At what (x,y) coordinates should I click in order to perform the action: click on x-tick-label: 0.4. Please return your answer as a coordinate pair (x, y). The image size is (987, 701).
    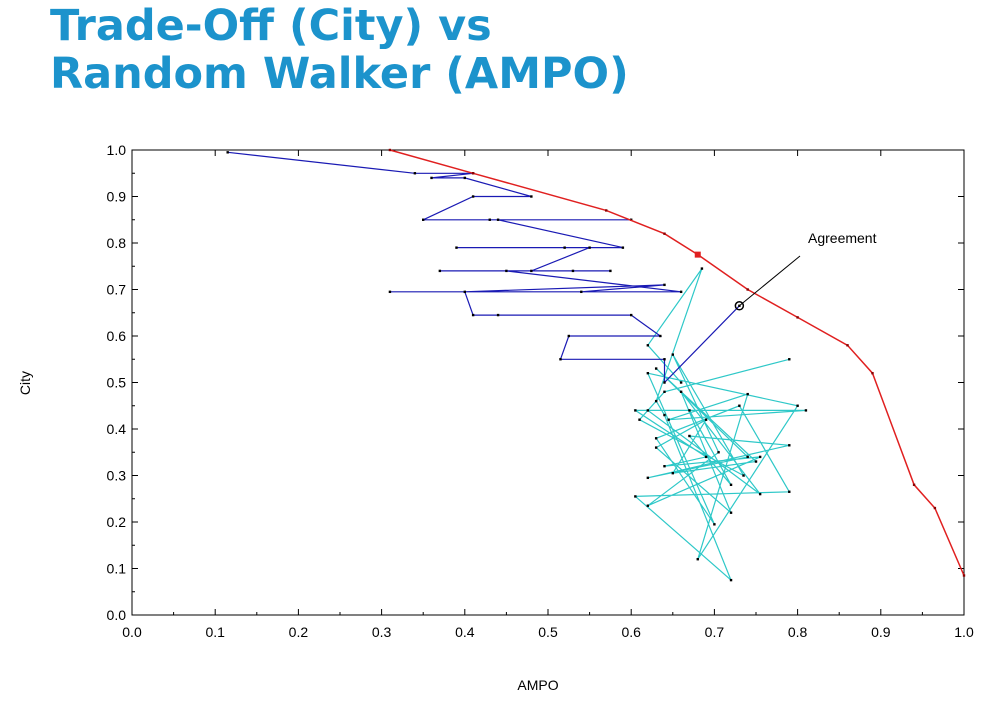
    Looking at the image, I should click on (465, 632).